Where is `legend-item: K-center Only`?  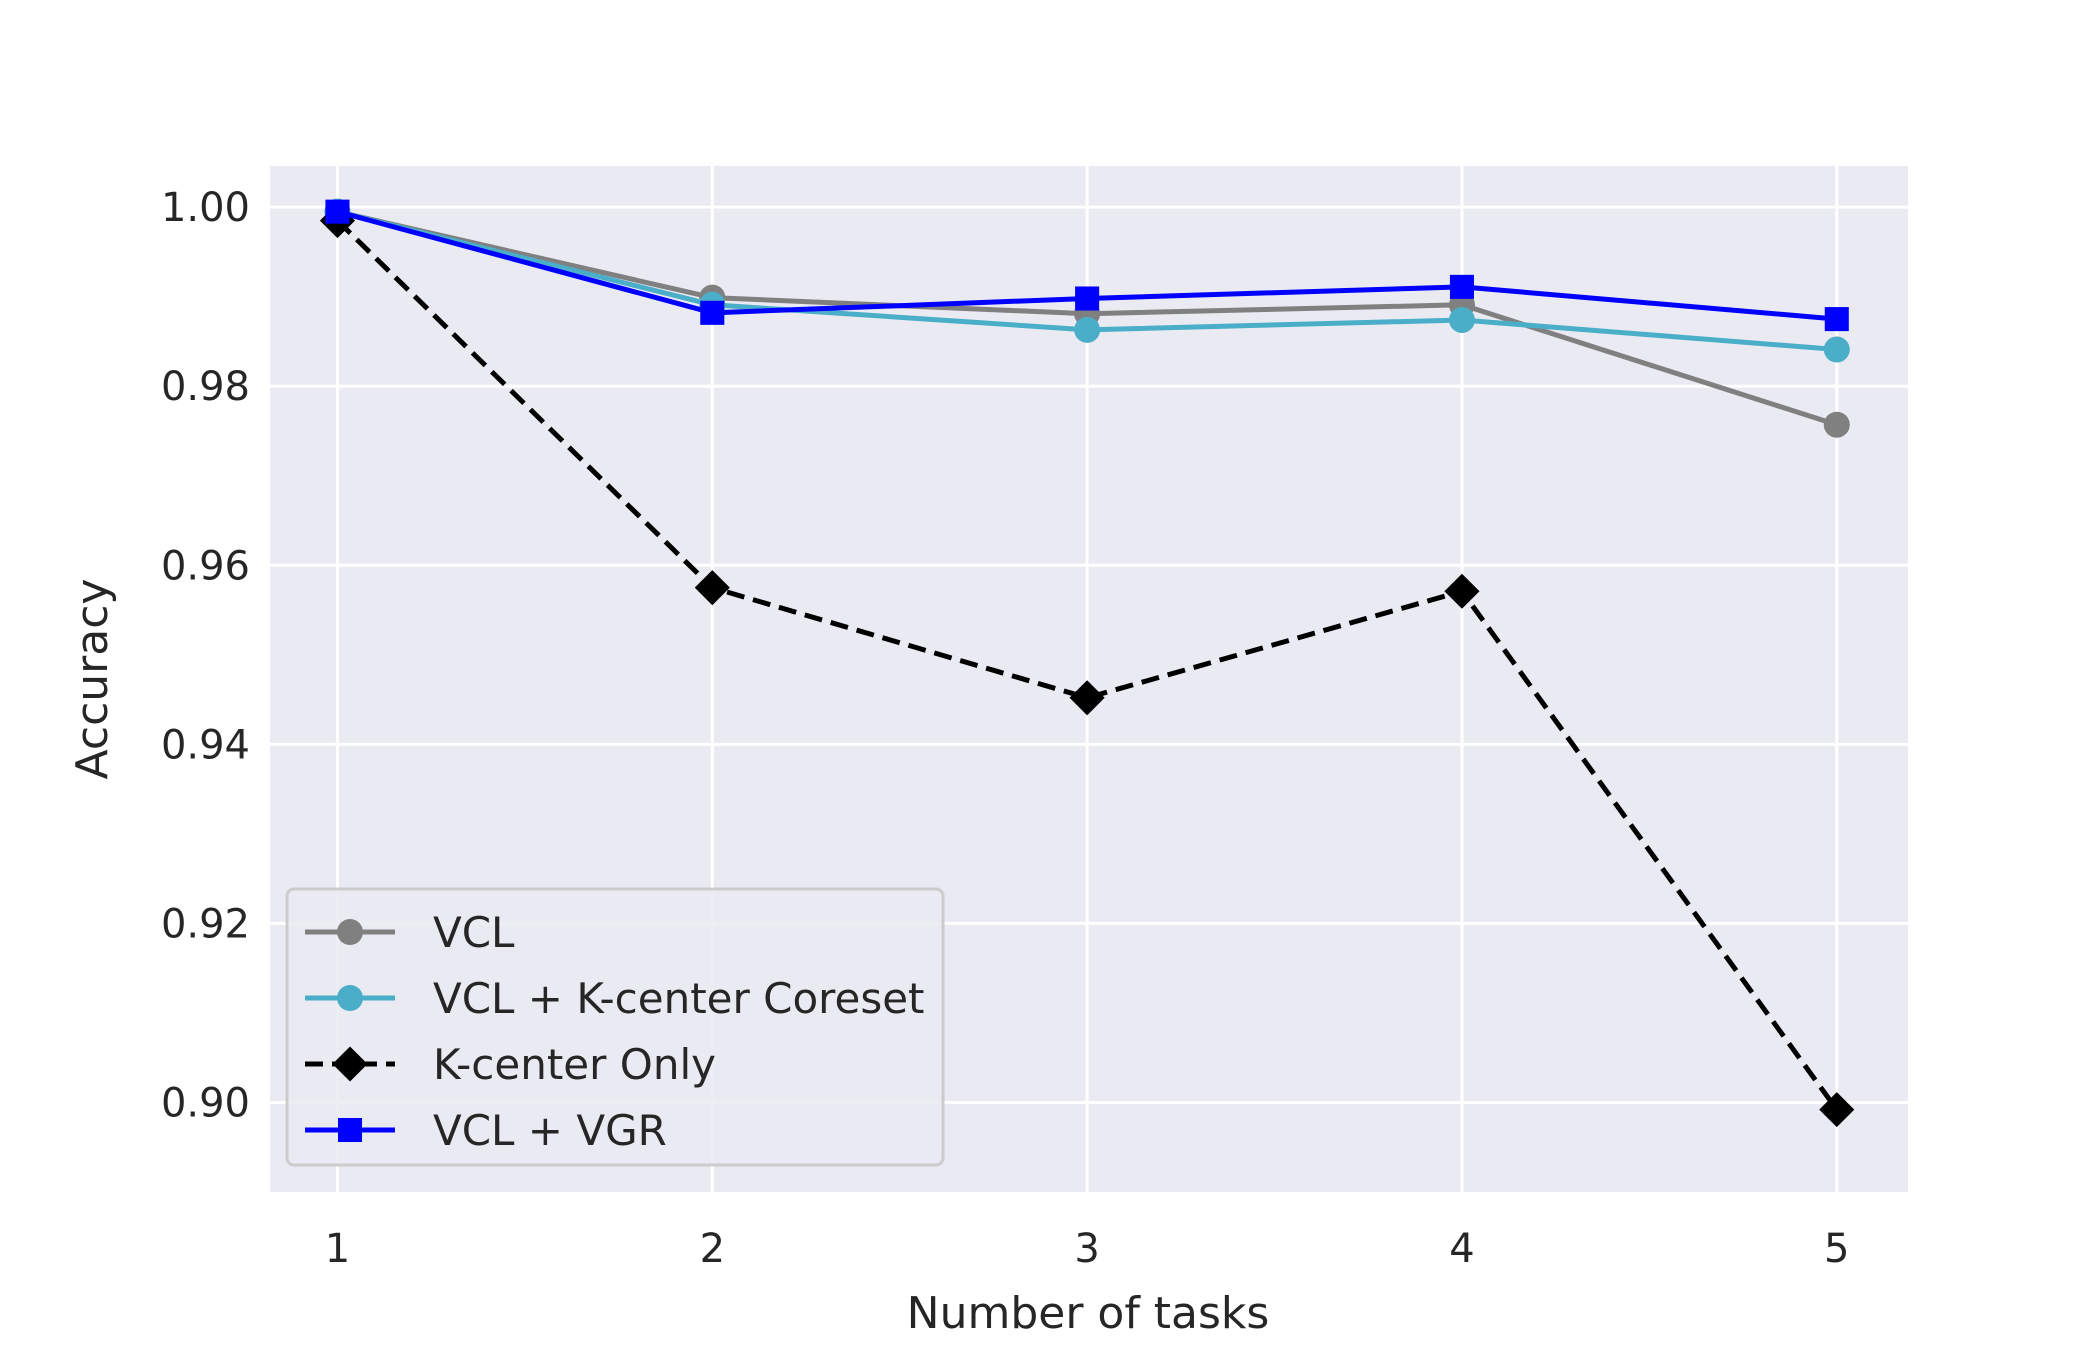 legend-item: K-center Only is located at coordinates (510, 1064).